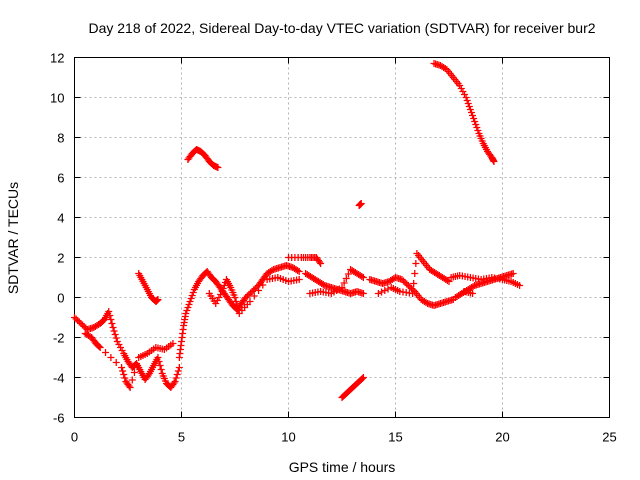 This screenshot has width=640, height=480. What do you see at coordinates (60, 138) in the screenshot?
I see `y-tick-label: 8` at bounding box center [60, 138].